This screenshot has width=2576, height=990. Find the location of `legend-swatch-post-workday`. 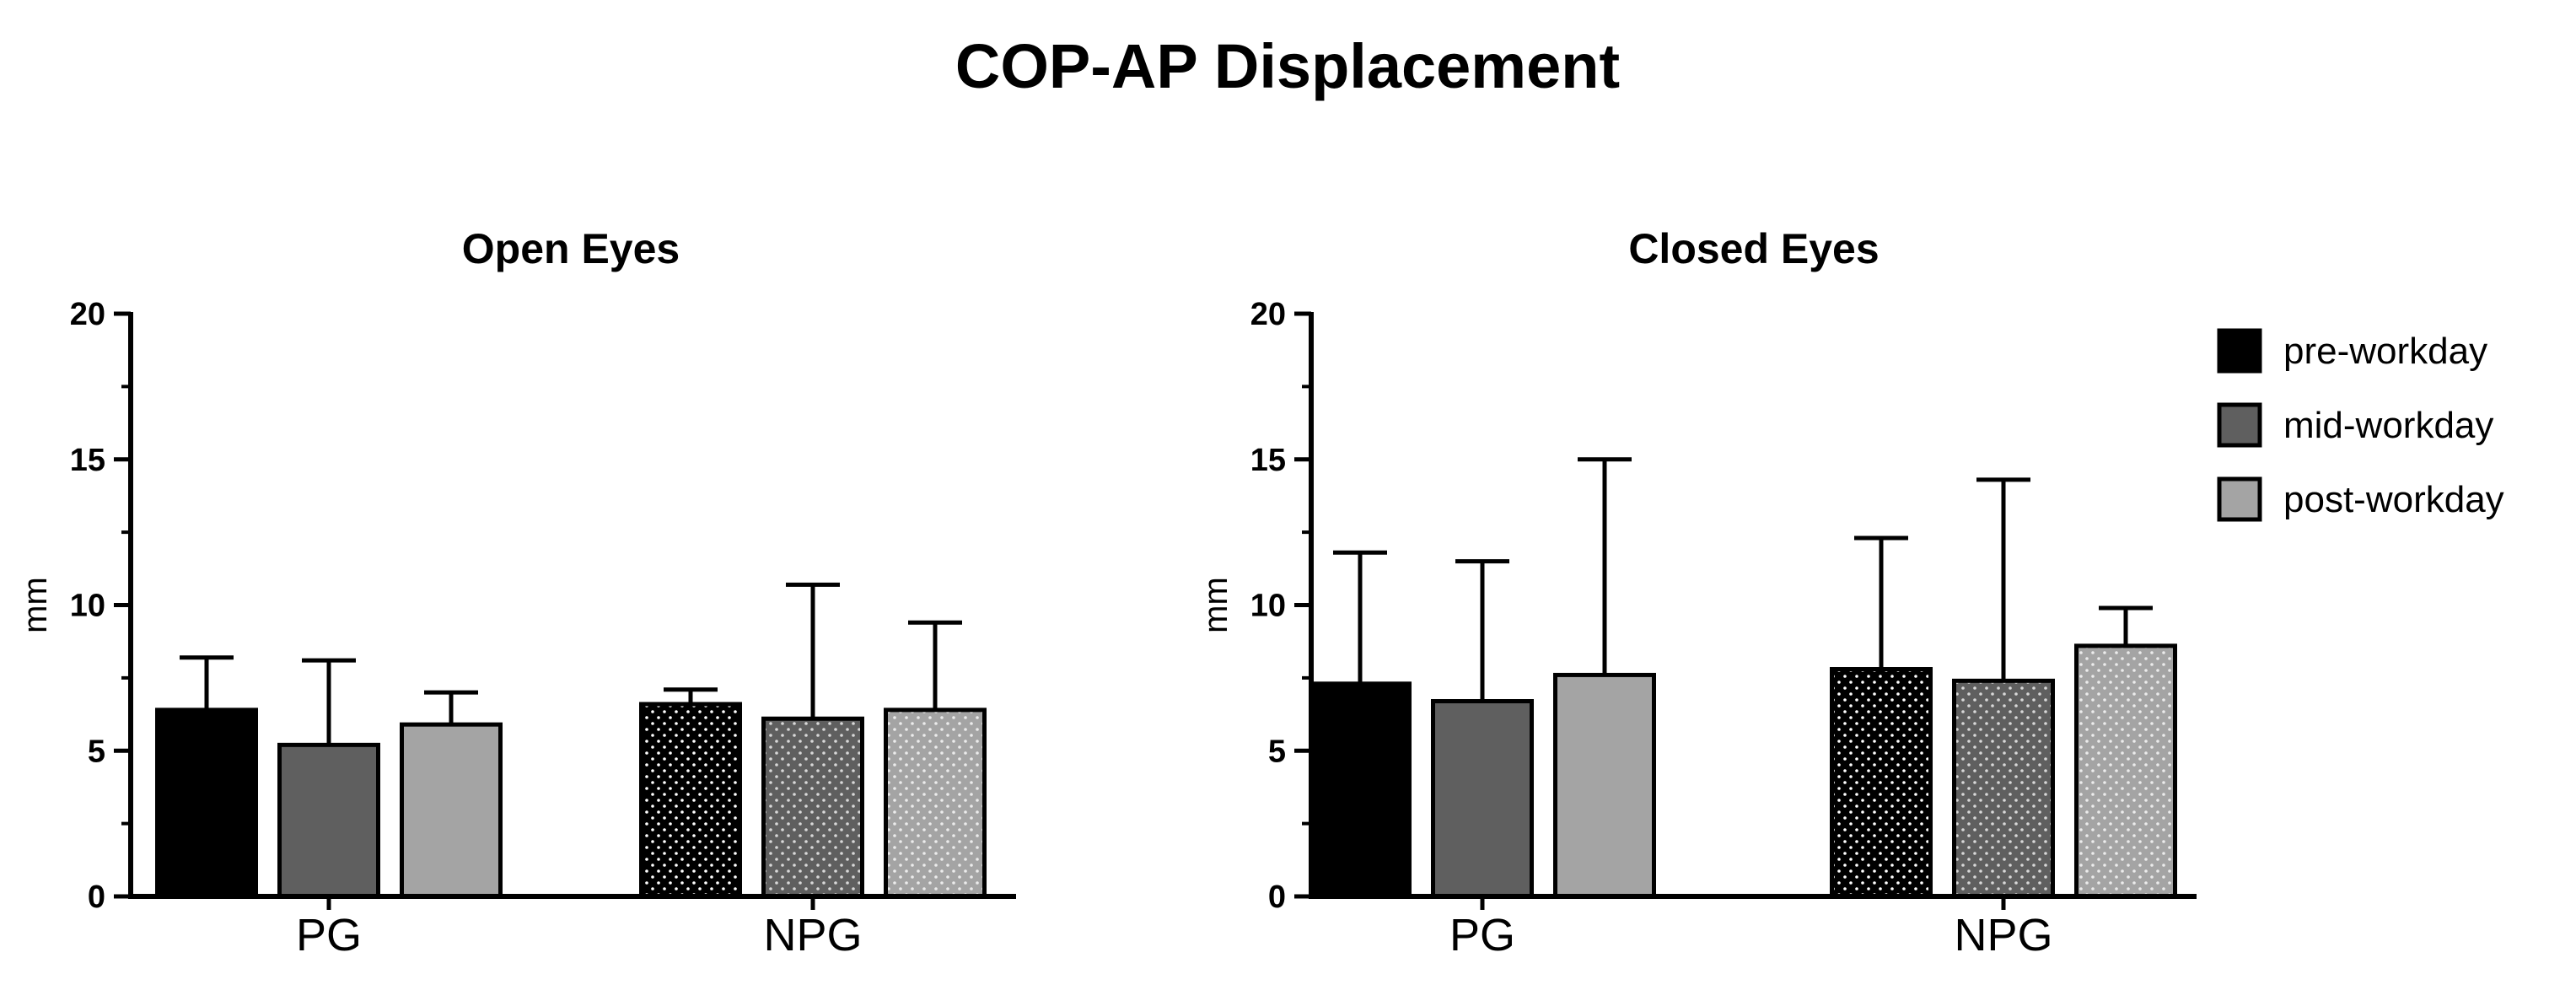

legend-swatch-post-workday is located at coordinates (2239, 499).